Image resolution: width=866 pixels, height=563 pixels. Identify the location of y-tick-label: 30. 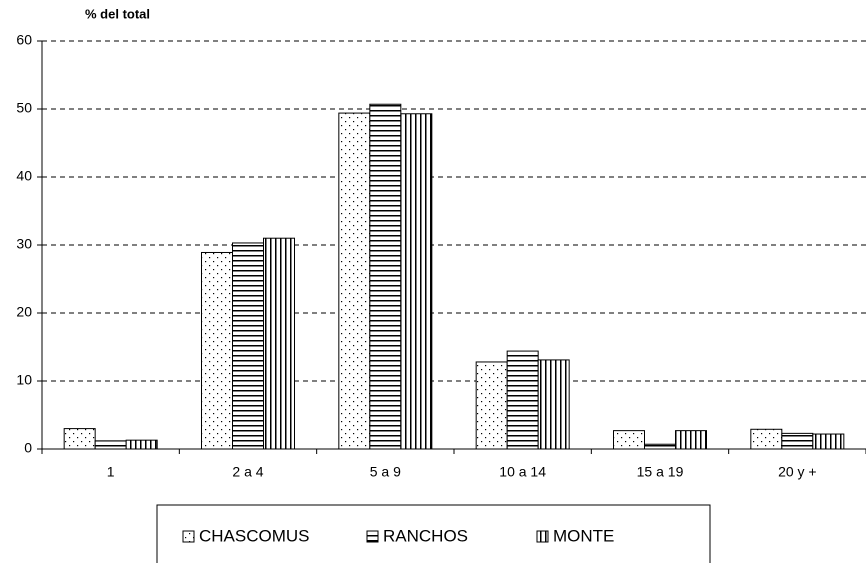
(24, 244).